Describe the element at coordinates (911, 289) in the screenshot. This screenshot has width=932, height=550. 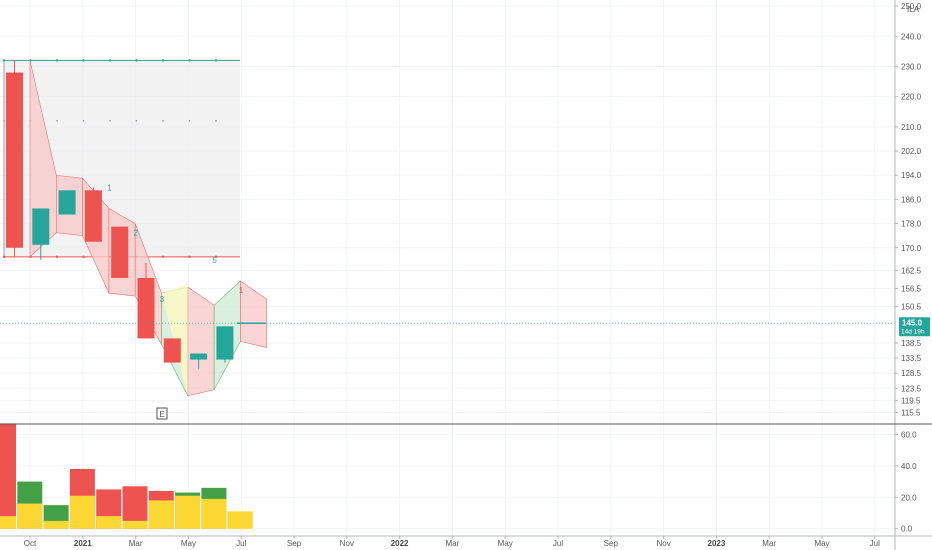
I see `price-tick-label: 156.5` at that location.